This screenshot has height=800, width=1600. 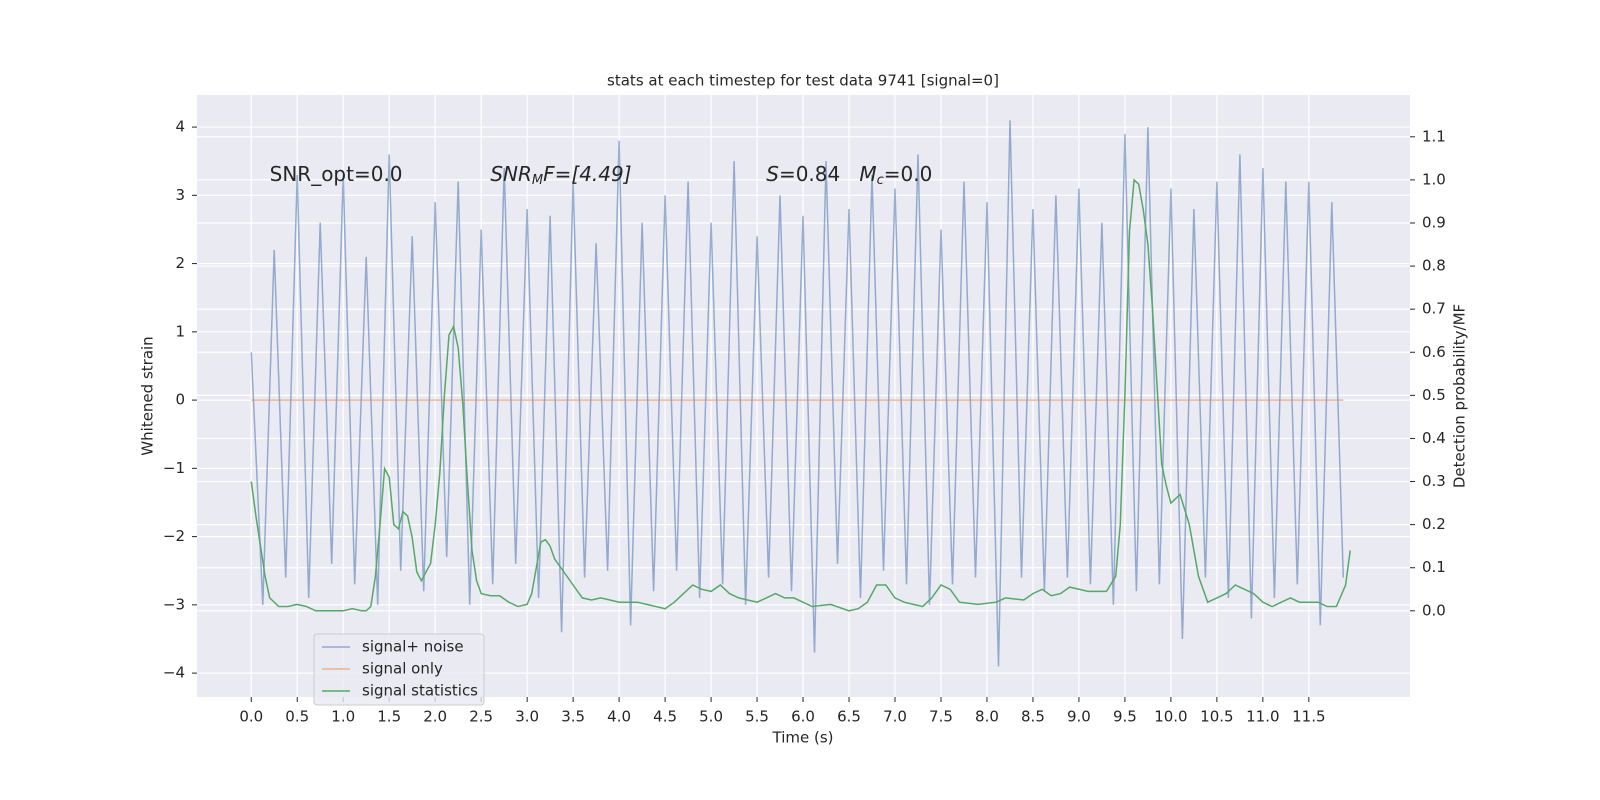 I want to click on y2-tick-label: 0.2, so click(x=1434, y=524).